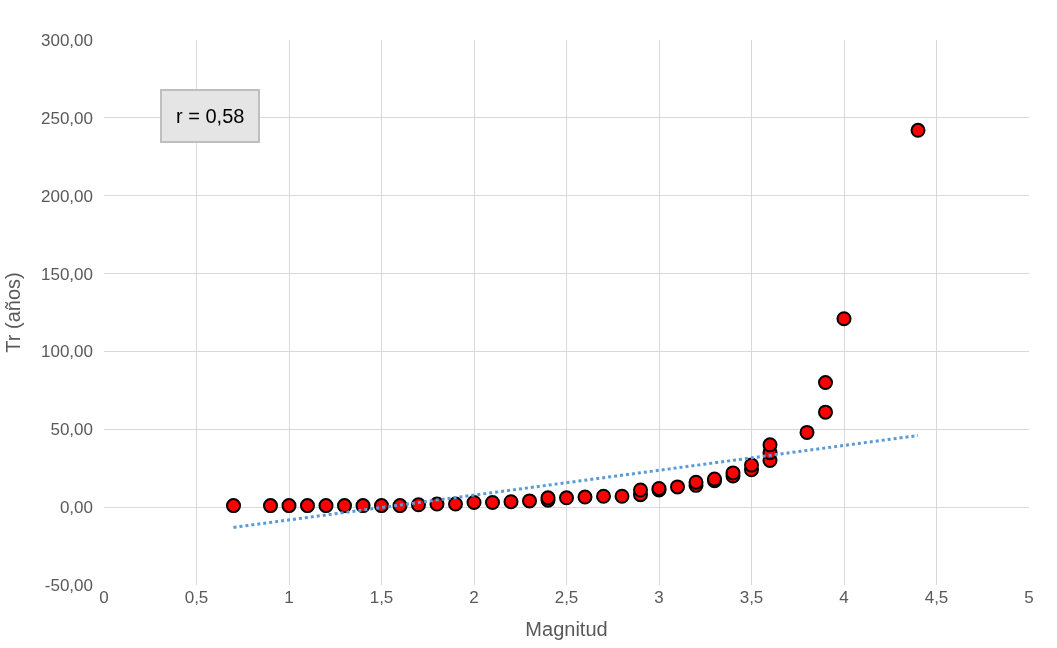  I want to click on annotation: r = 0,58, so click(210, 116).